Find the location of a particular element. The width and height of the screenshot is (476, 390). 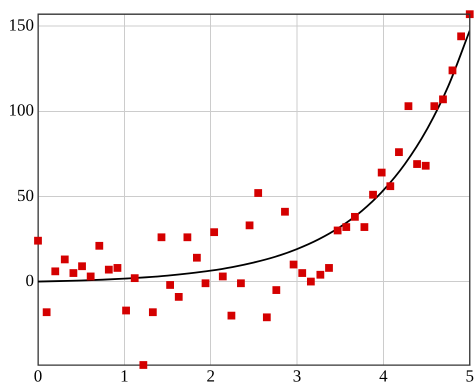

x-tick-label: 5 is located at coordinates (470, 376).